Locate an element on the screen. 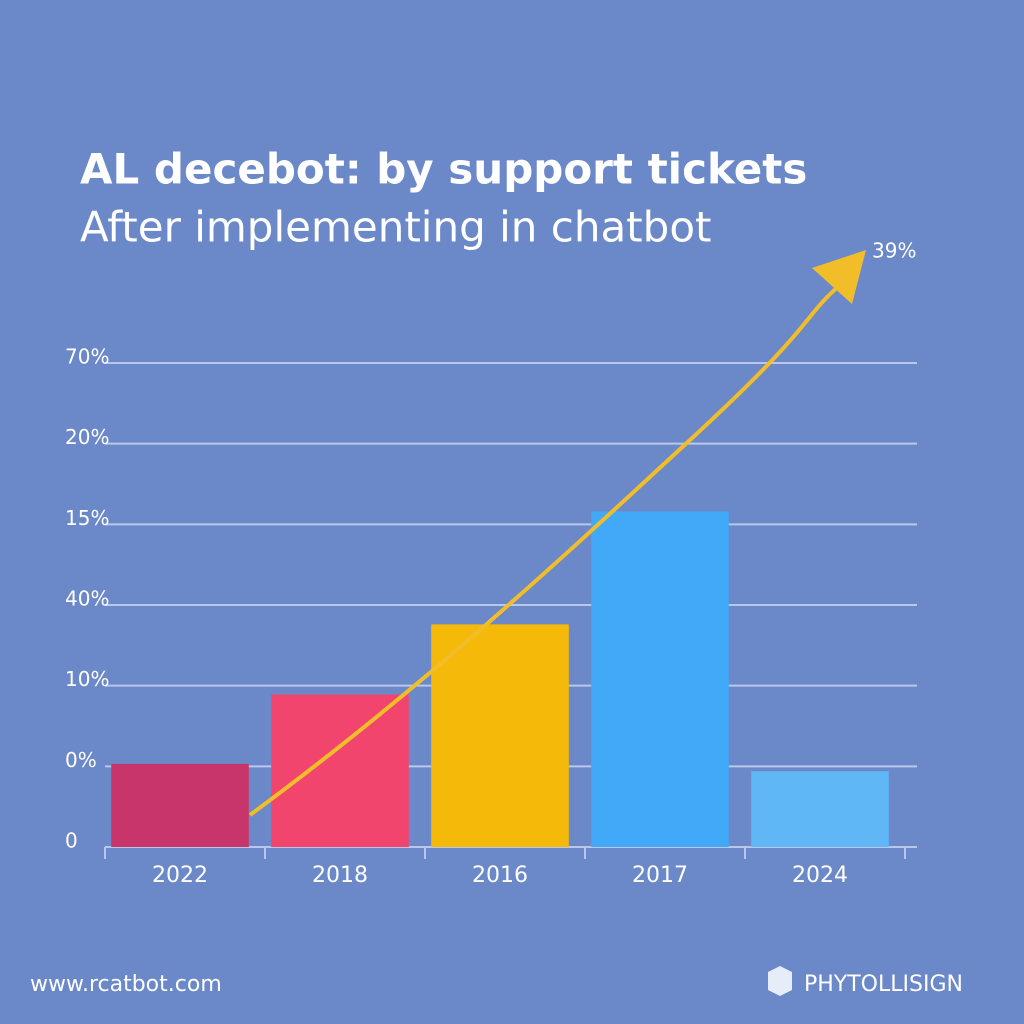 Image resolution: width=1024 pixels, height=1024 pixels. x-tick-label: 2017 is located at coordinates (660, 875).